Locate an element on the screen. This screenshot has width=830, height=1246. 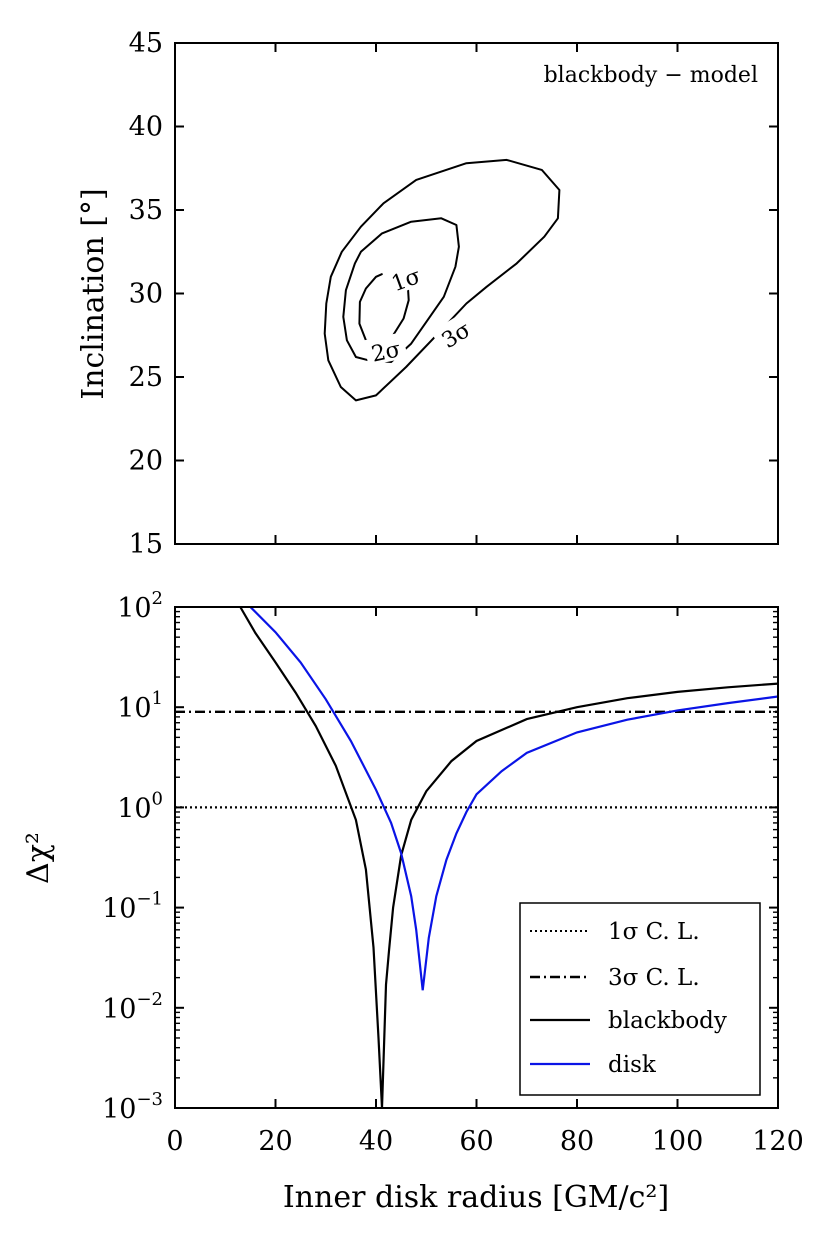
ytick-label: 15 is located at coordinates (146, 544).